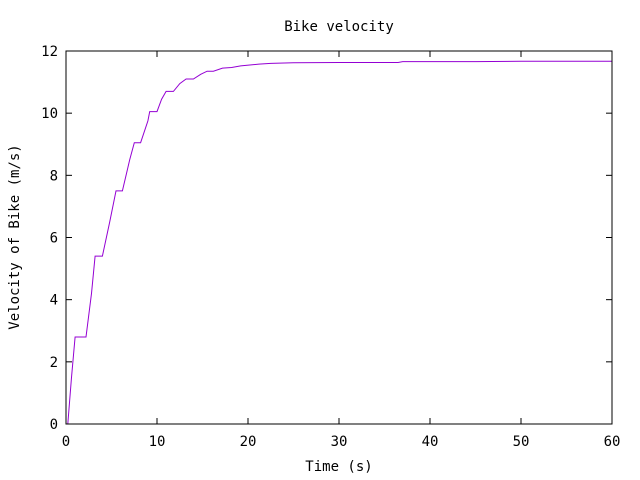  I want to click on y-tick-label: 12, so click(49, 52).